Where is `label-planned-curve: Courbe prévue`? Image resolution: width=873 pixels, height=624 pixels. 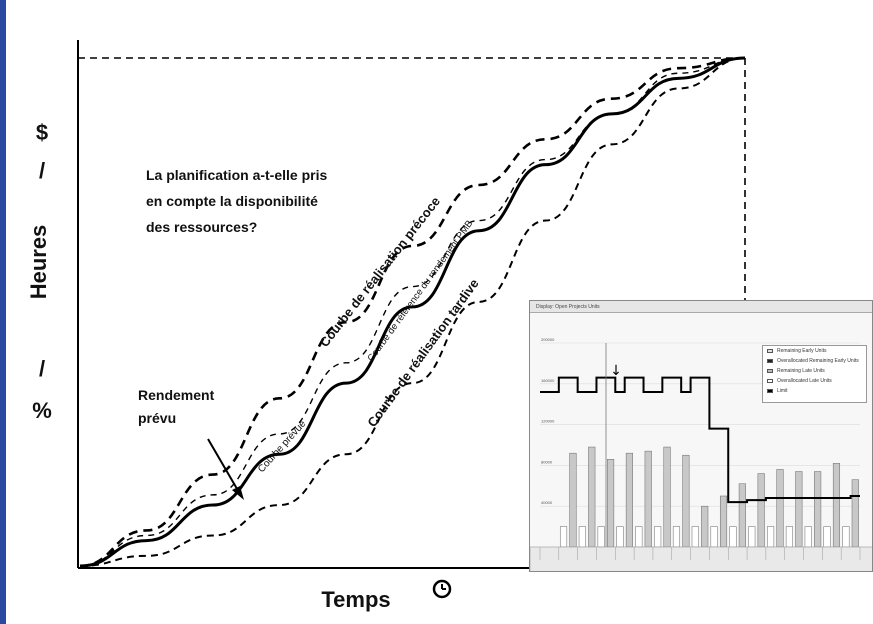 label-planned-curve: Courbe prévue is located at coordinates (282, 446).